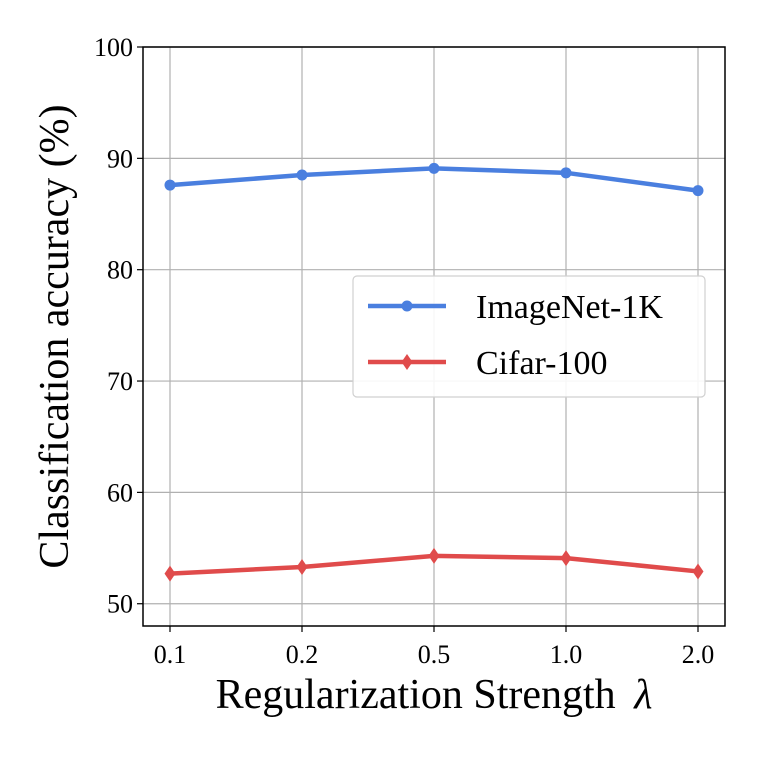  What do you see at coordinates (302, 654) in the screenshot?
I see `x-tick-label: 0.2` at bounding box center [302, 654].